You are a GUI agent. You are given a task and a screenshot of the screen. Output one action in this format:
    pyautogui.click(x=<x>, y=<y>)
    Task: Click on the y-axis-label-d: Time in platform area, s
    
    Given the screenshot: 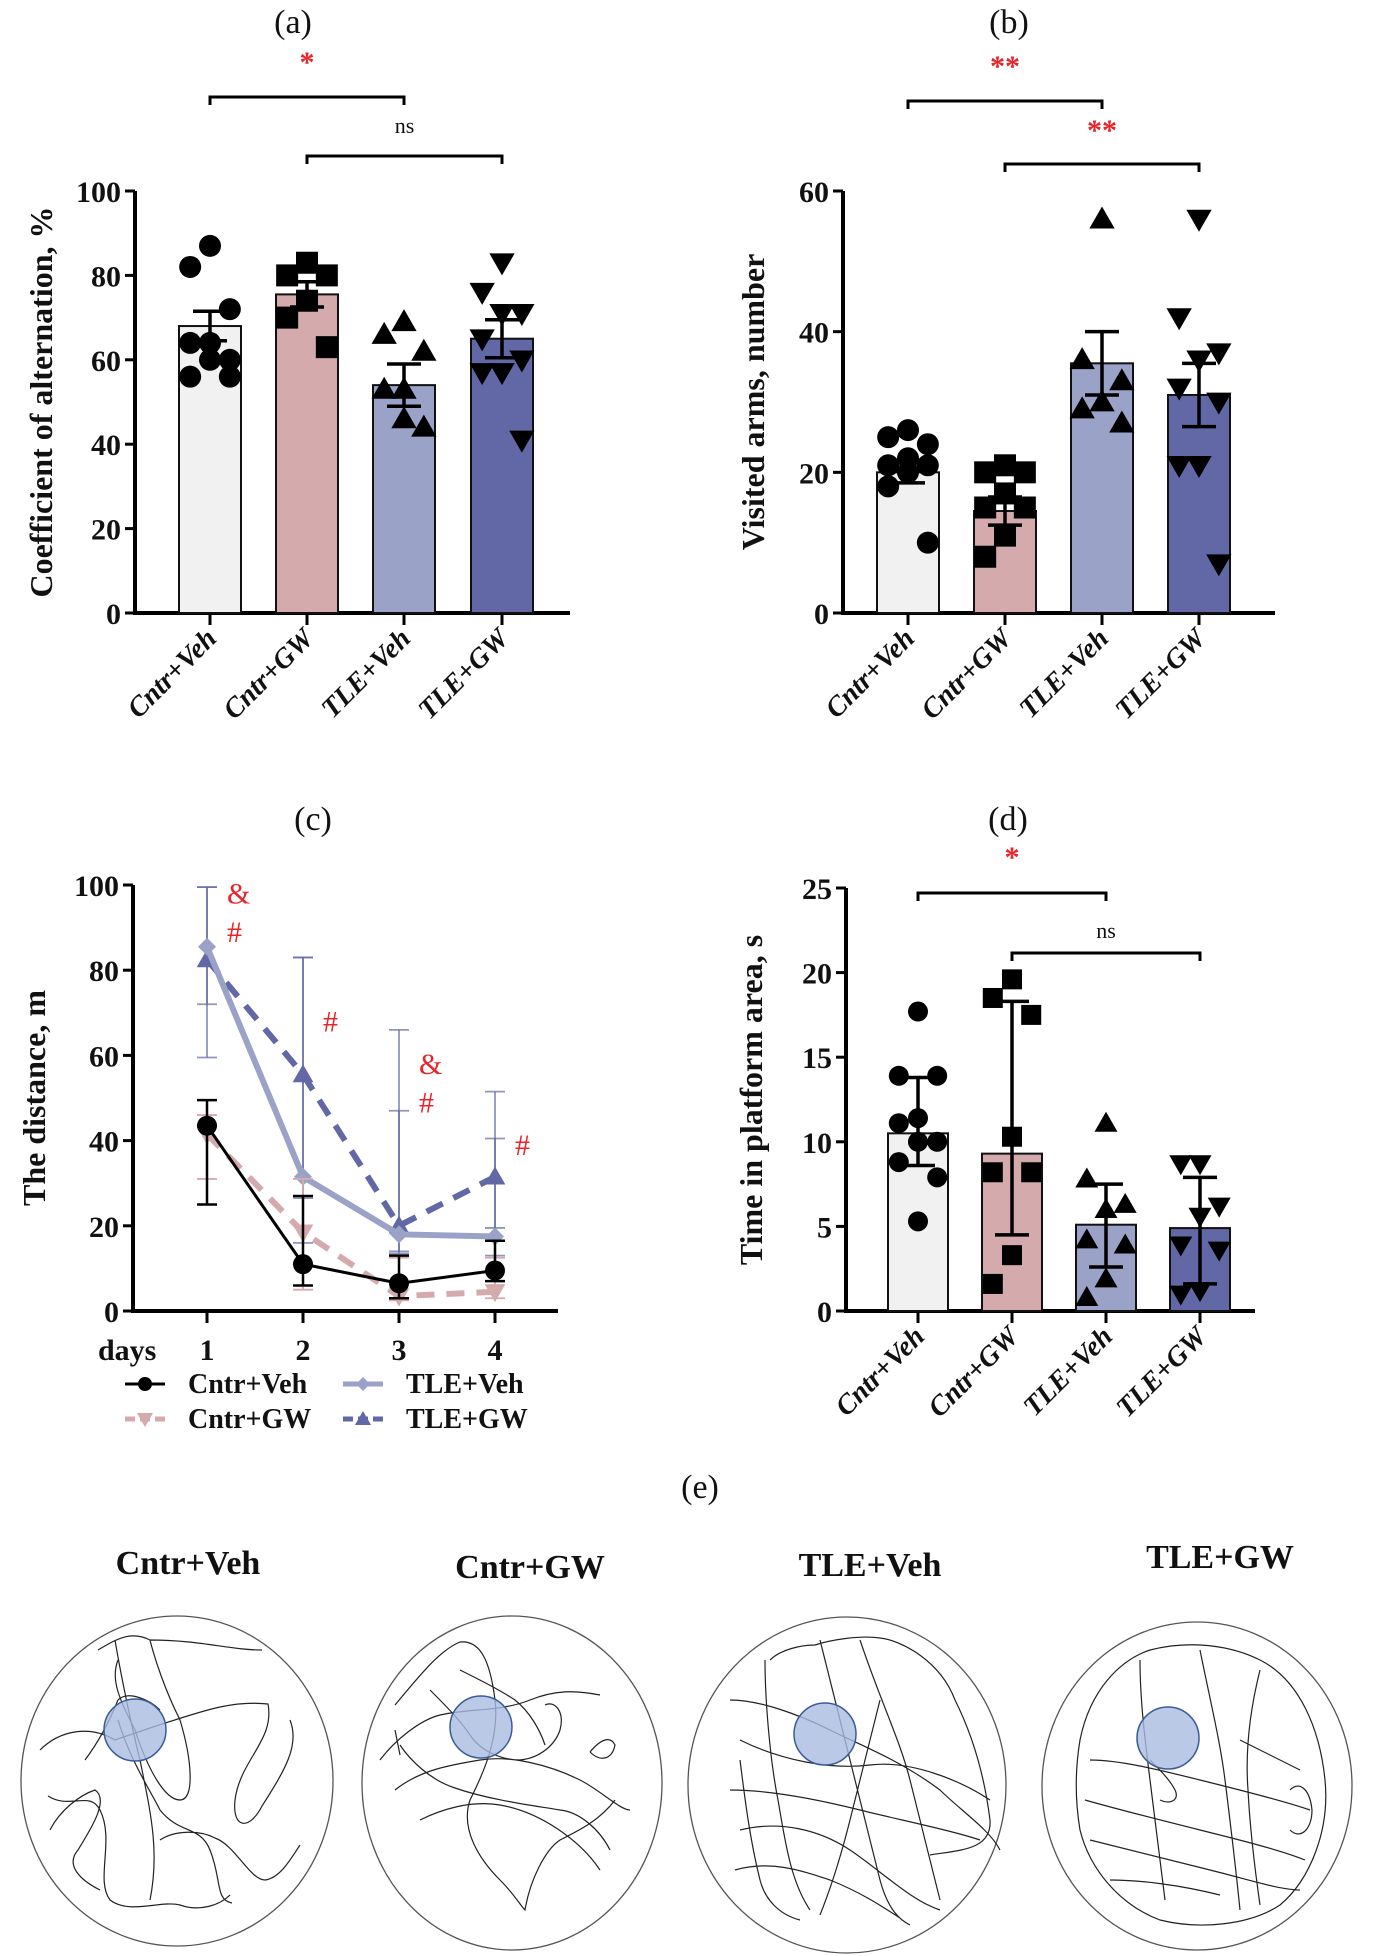 What is the action you would take?
    pyautogui.click(x=751, y=1100)
    